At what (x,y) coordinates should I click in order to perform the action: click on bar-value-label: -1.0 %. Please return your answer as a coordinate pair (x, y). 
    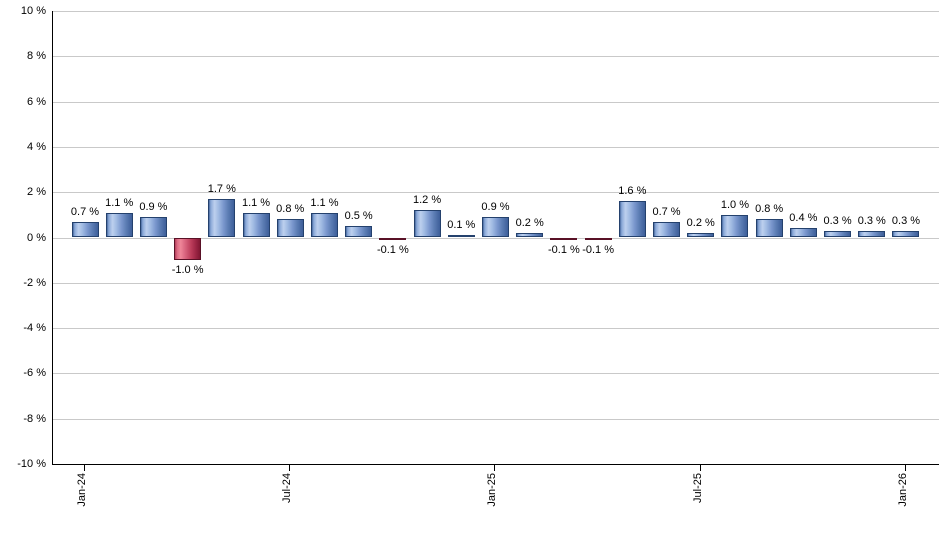
    Looking at the image, I should click on (187, 270).